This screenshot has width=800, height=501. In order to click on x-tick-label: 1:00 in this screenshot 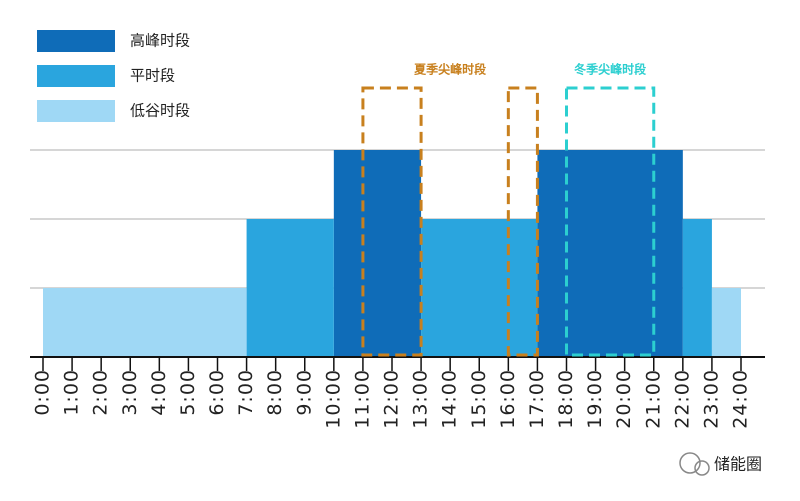, I will do `click(72, 392)`.